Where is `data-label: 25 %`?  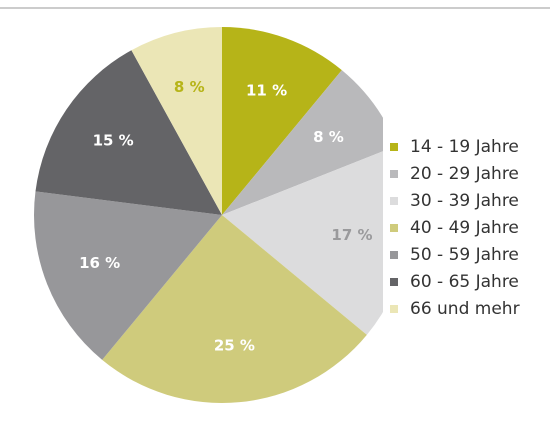
data-label: 25 % is located at coordinates (234, 346).